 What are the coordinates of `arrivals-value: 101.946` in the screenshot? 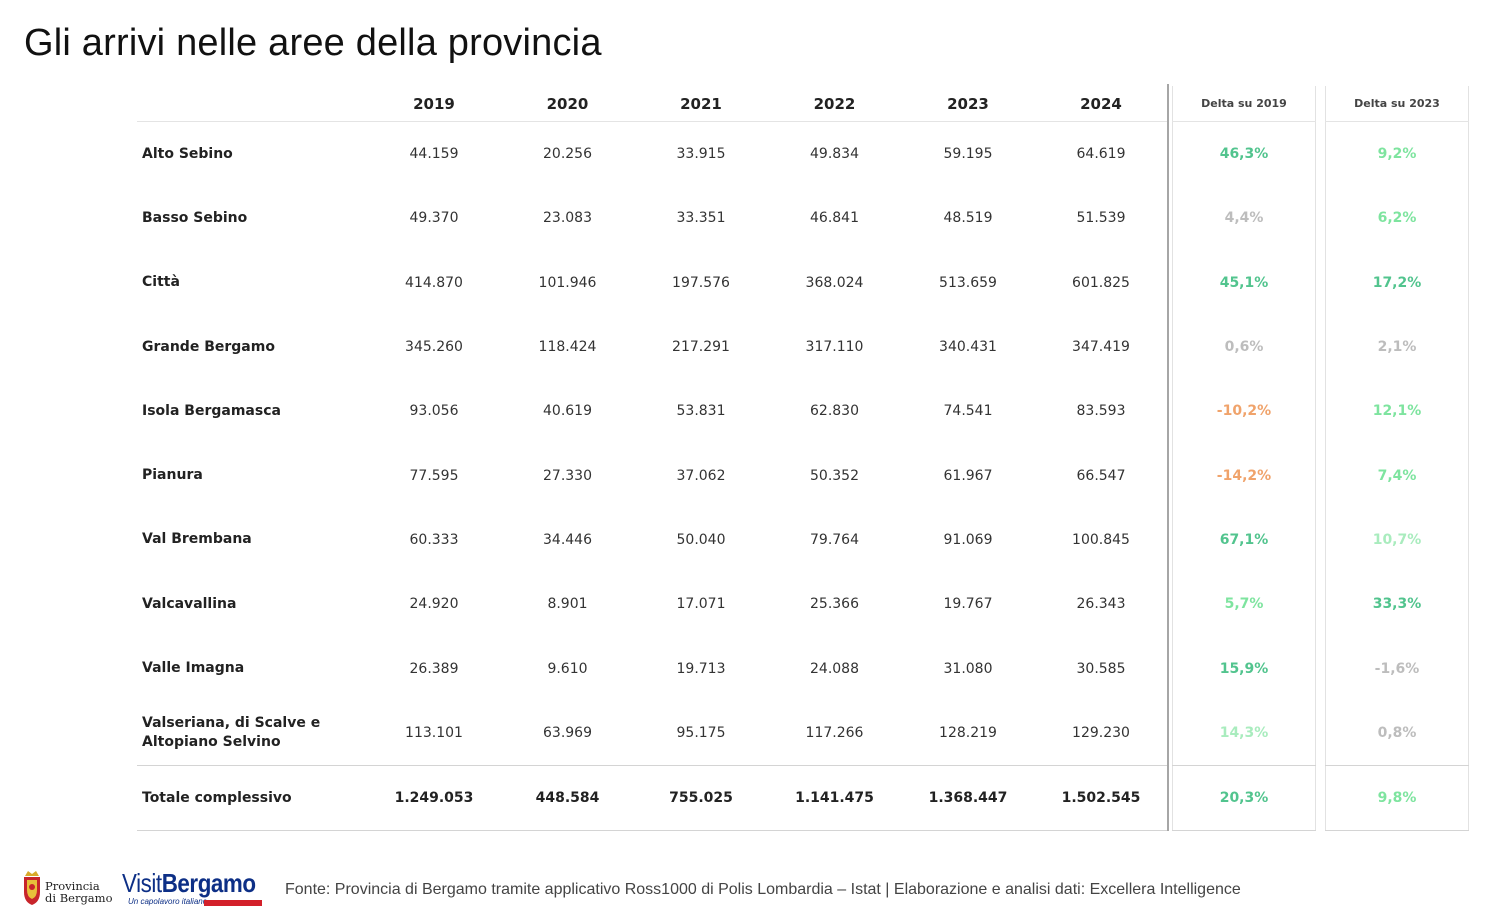 It's located at (567, 282).